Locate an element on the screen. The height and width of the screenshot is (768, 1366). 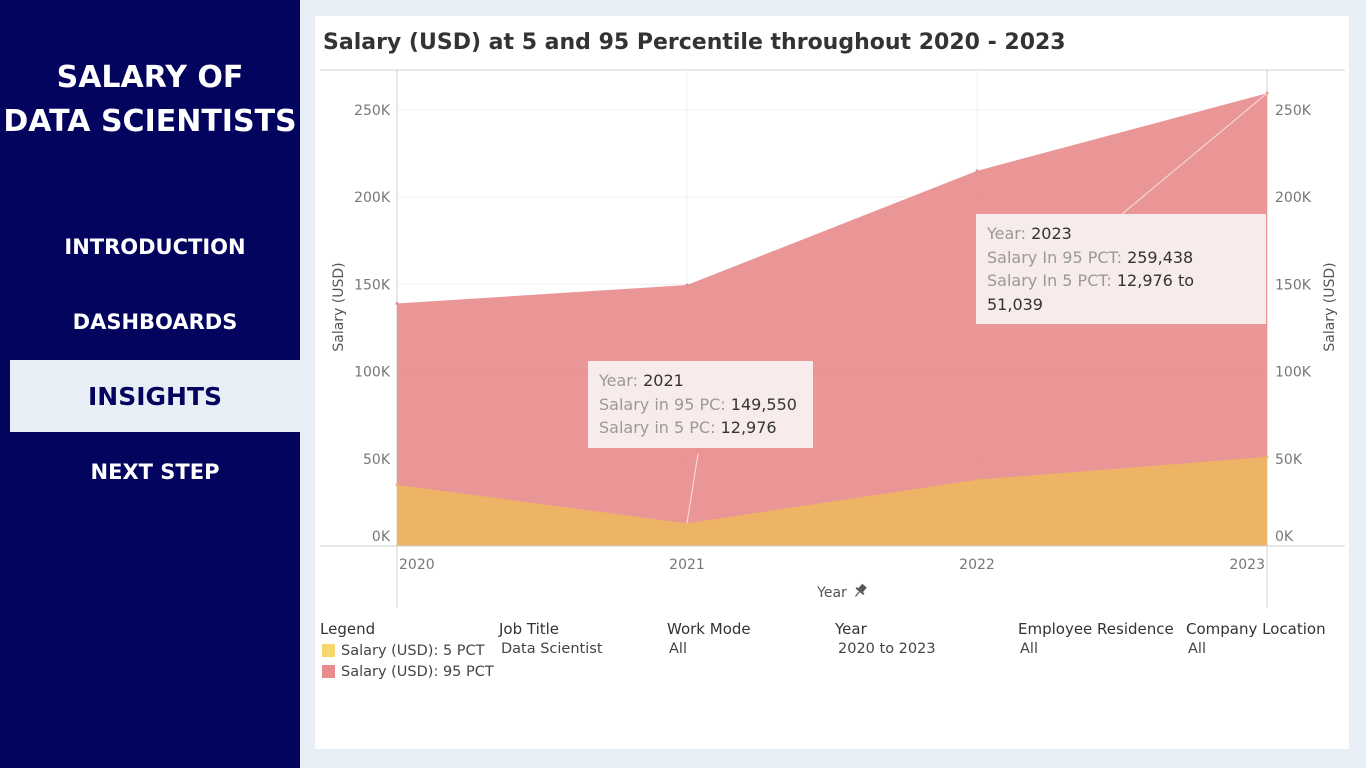
tooltip-2021-5-value: 12,976 is located at coordinates (748, 427).